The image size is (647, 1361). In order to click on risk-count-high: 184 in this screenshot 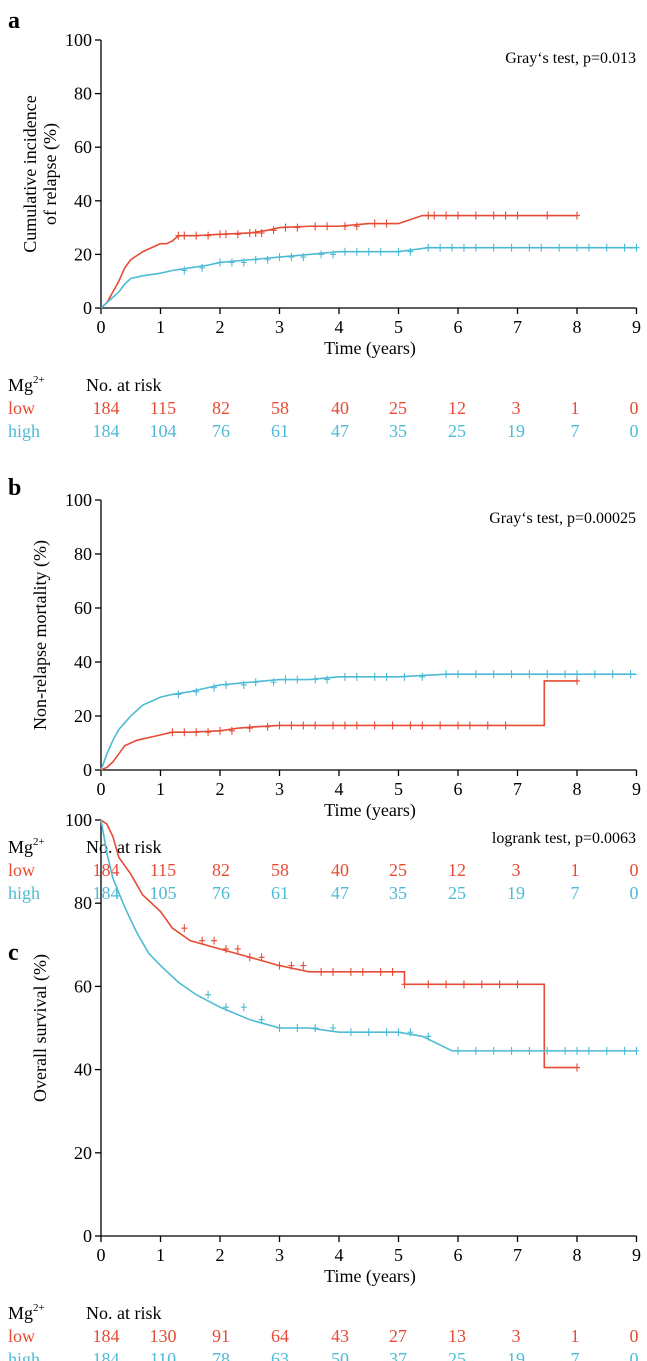, I will do `click(106, 893)`.